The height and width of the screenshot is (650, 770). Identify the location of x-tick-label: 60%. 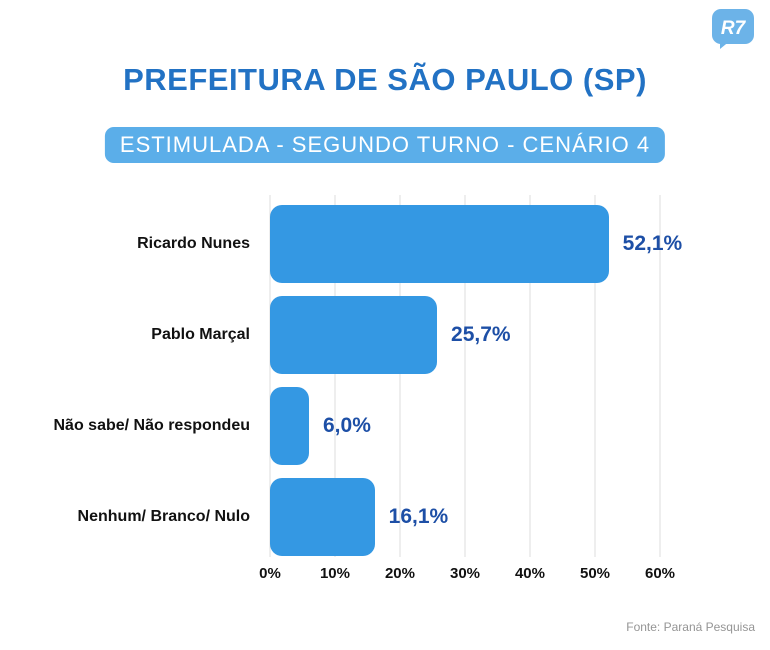
(660, 573).